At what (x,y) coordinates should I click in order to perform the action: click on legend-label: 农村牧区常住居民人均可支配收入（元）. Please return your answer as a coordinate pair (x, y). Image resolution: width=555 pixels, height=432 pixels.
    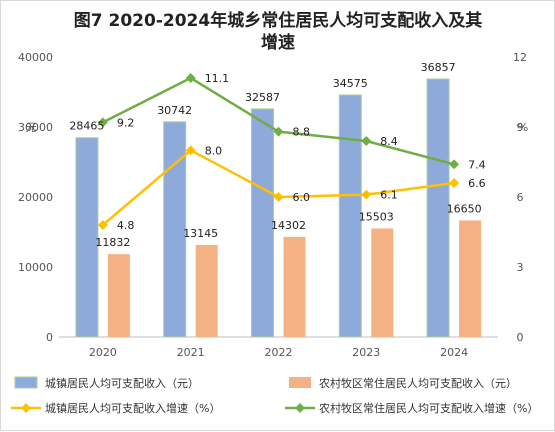
    Looking at the image, I should click on (418, 383).